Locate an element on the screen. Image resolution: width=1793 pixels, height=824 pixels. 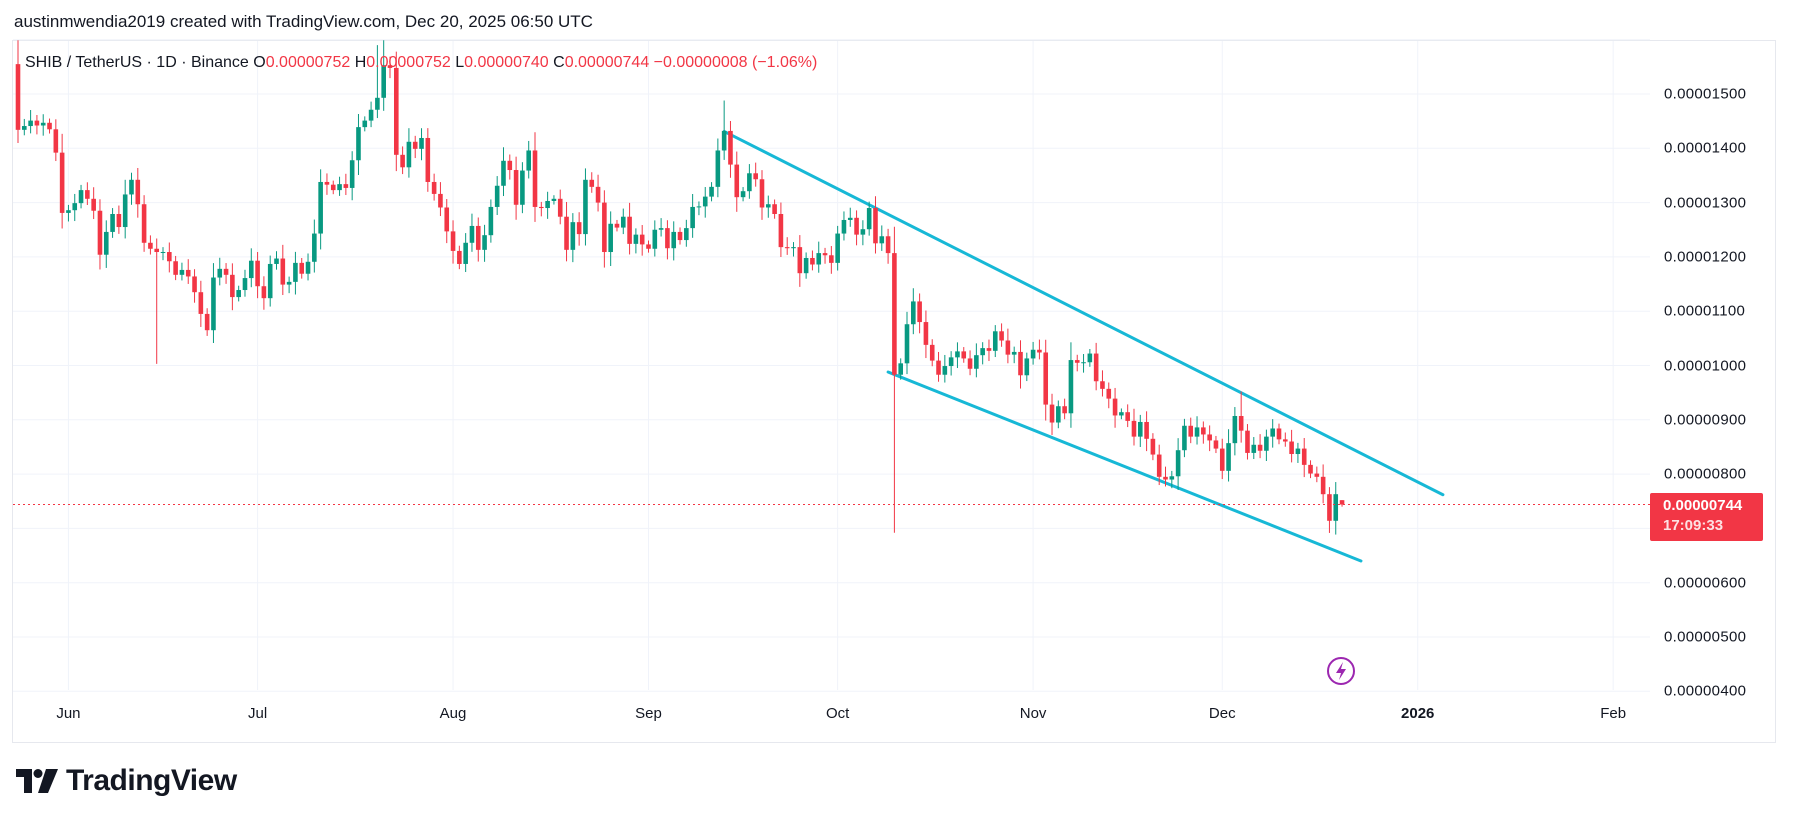
price-axis-label: 0.00001100 is located at coordinates (1705, 311).